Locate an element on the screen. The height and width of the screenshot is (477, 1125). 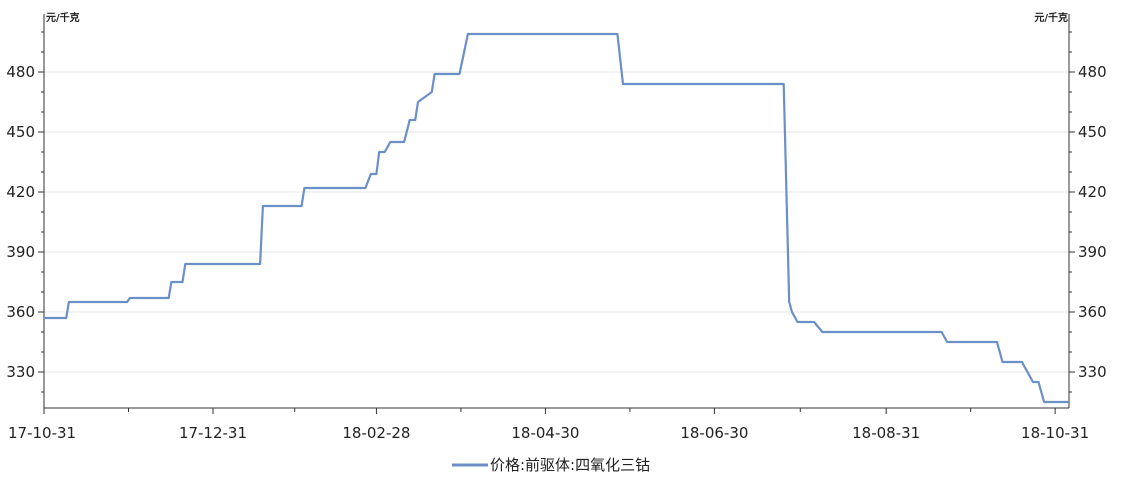
legend: 价格:前驱体:四氧化三钴 is located at coordinates (551, 465).